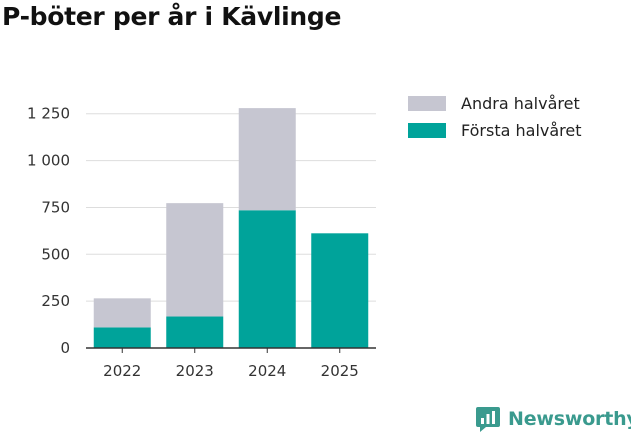 Image resolution: width=631 pixels, height=439 pixels. Describe the element at coordinates (65, 348) in the screenshot. I see `y-tick-label: 0` at that location.